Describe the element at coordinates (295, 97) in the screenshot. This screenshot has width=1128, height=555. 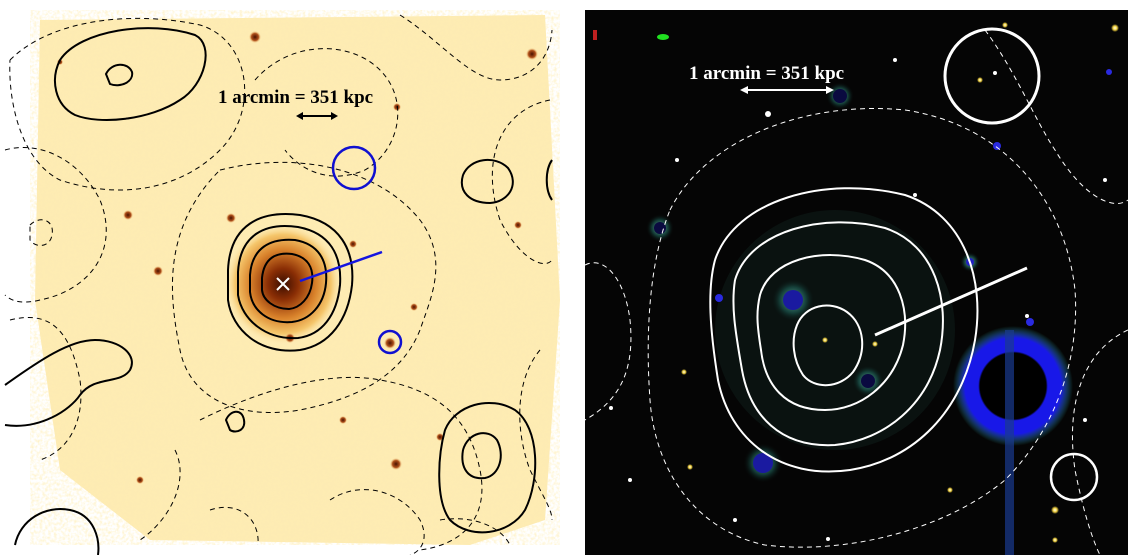
I see `scale-label: 1 arcmin = 351 kpc` at that location.